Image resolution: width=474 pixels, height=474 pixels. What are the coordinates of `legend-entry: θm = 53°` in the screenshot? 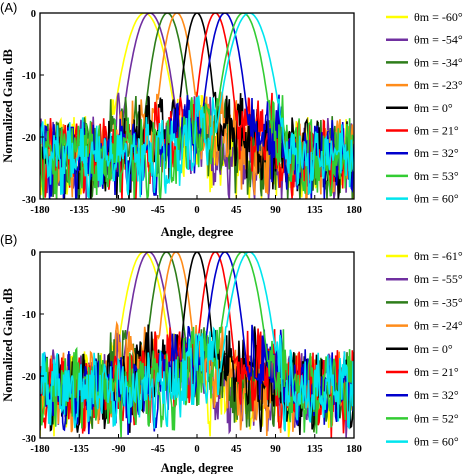 It's located at (436, 176).